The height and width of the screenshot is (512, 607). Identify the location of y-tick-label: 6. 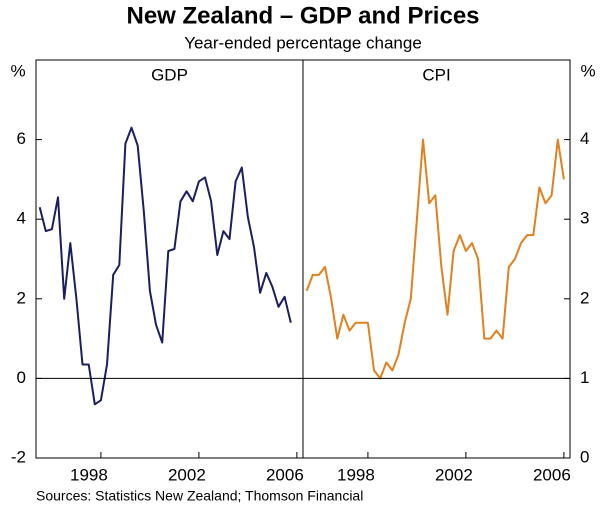
(21, 138).